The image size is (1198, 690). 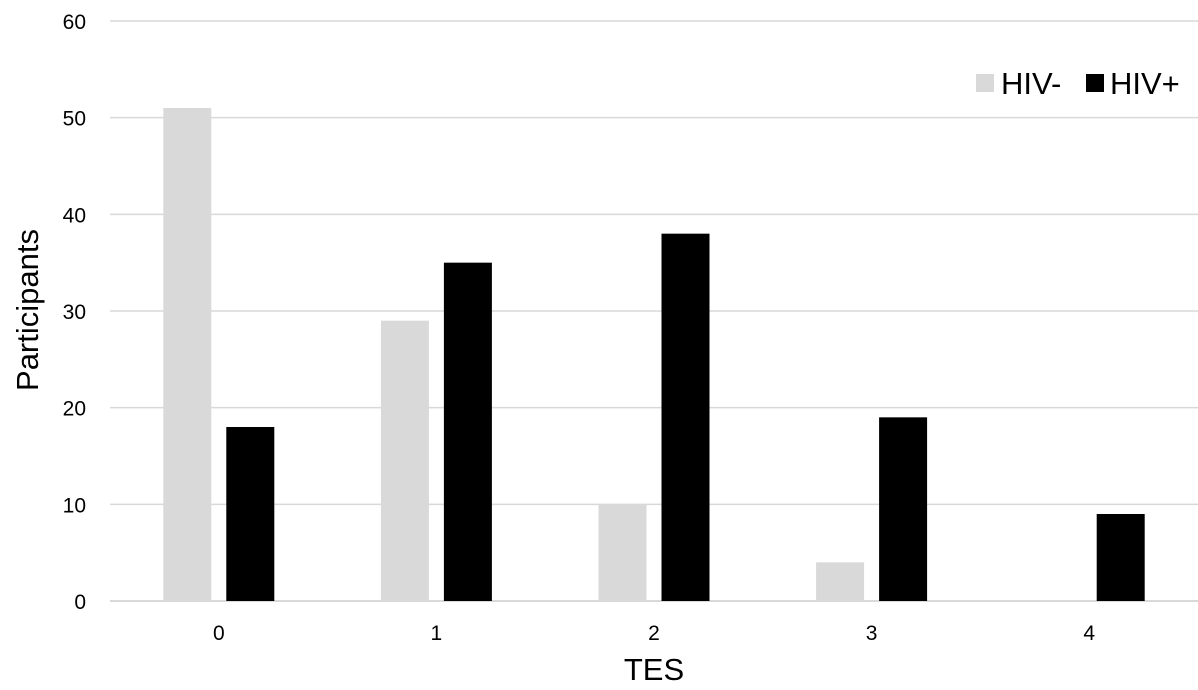 What do you see at coordinates (74, 409) in the screenshot?
I see `y-tick-label: 20` at bounding box center [74, 409].